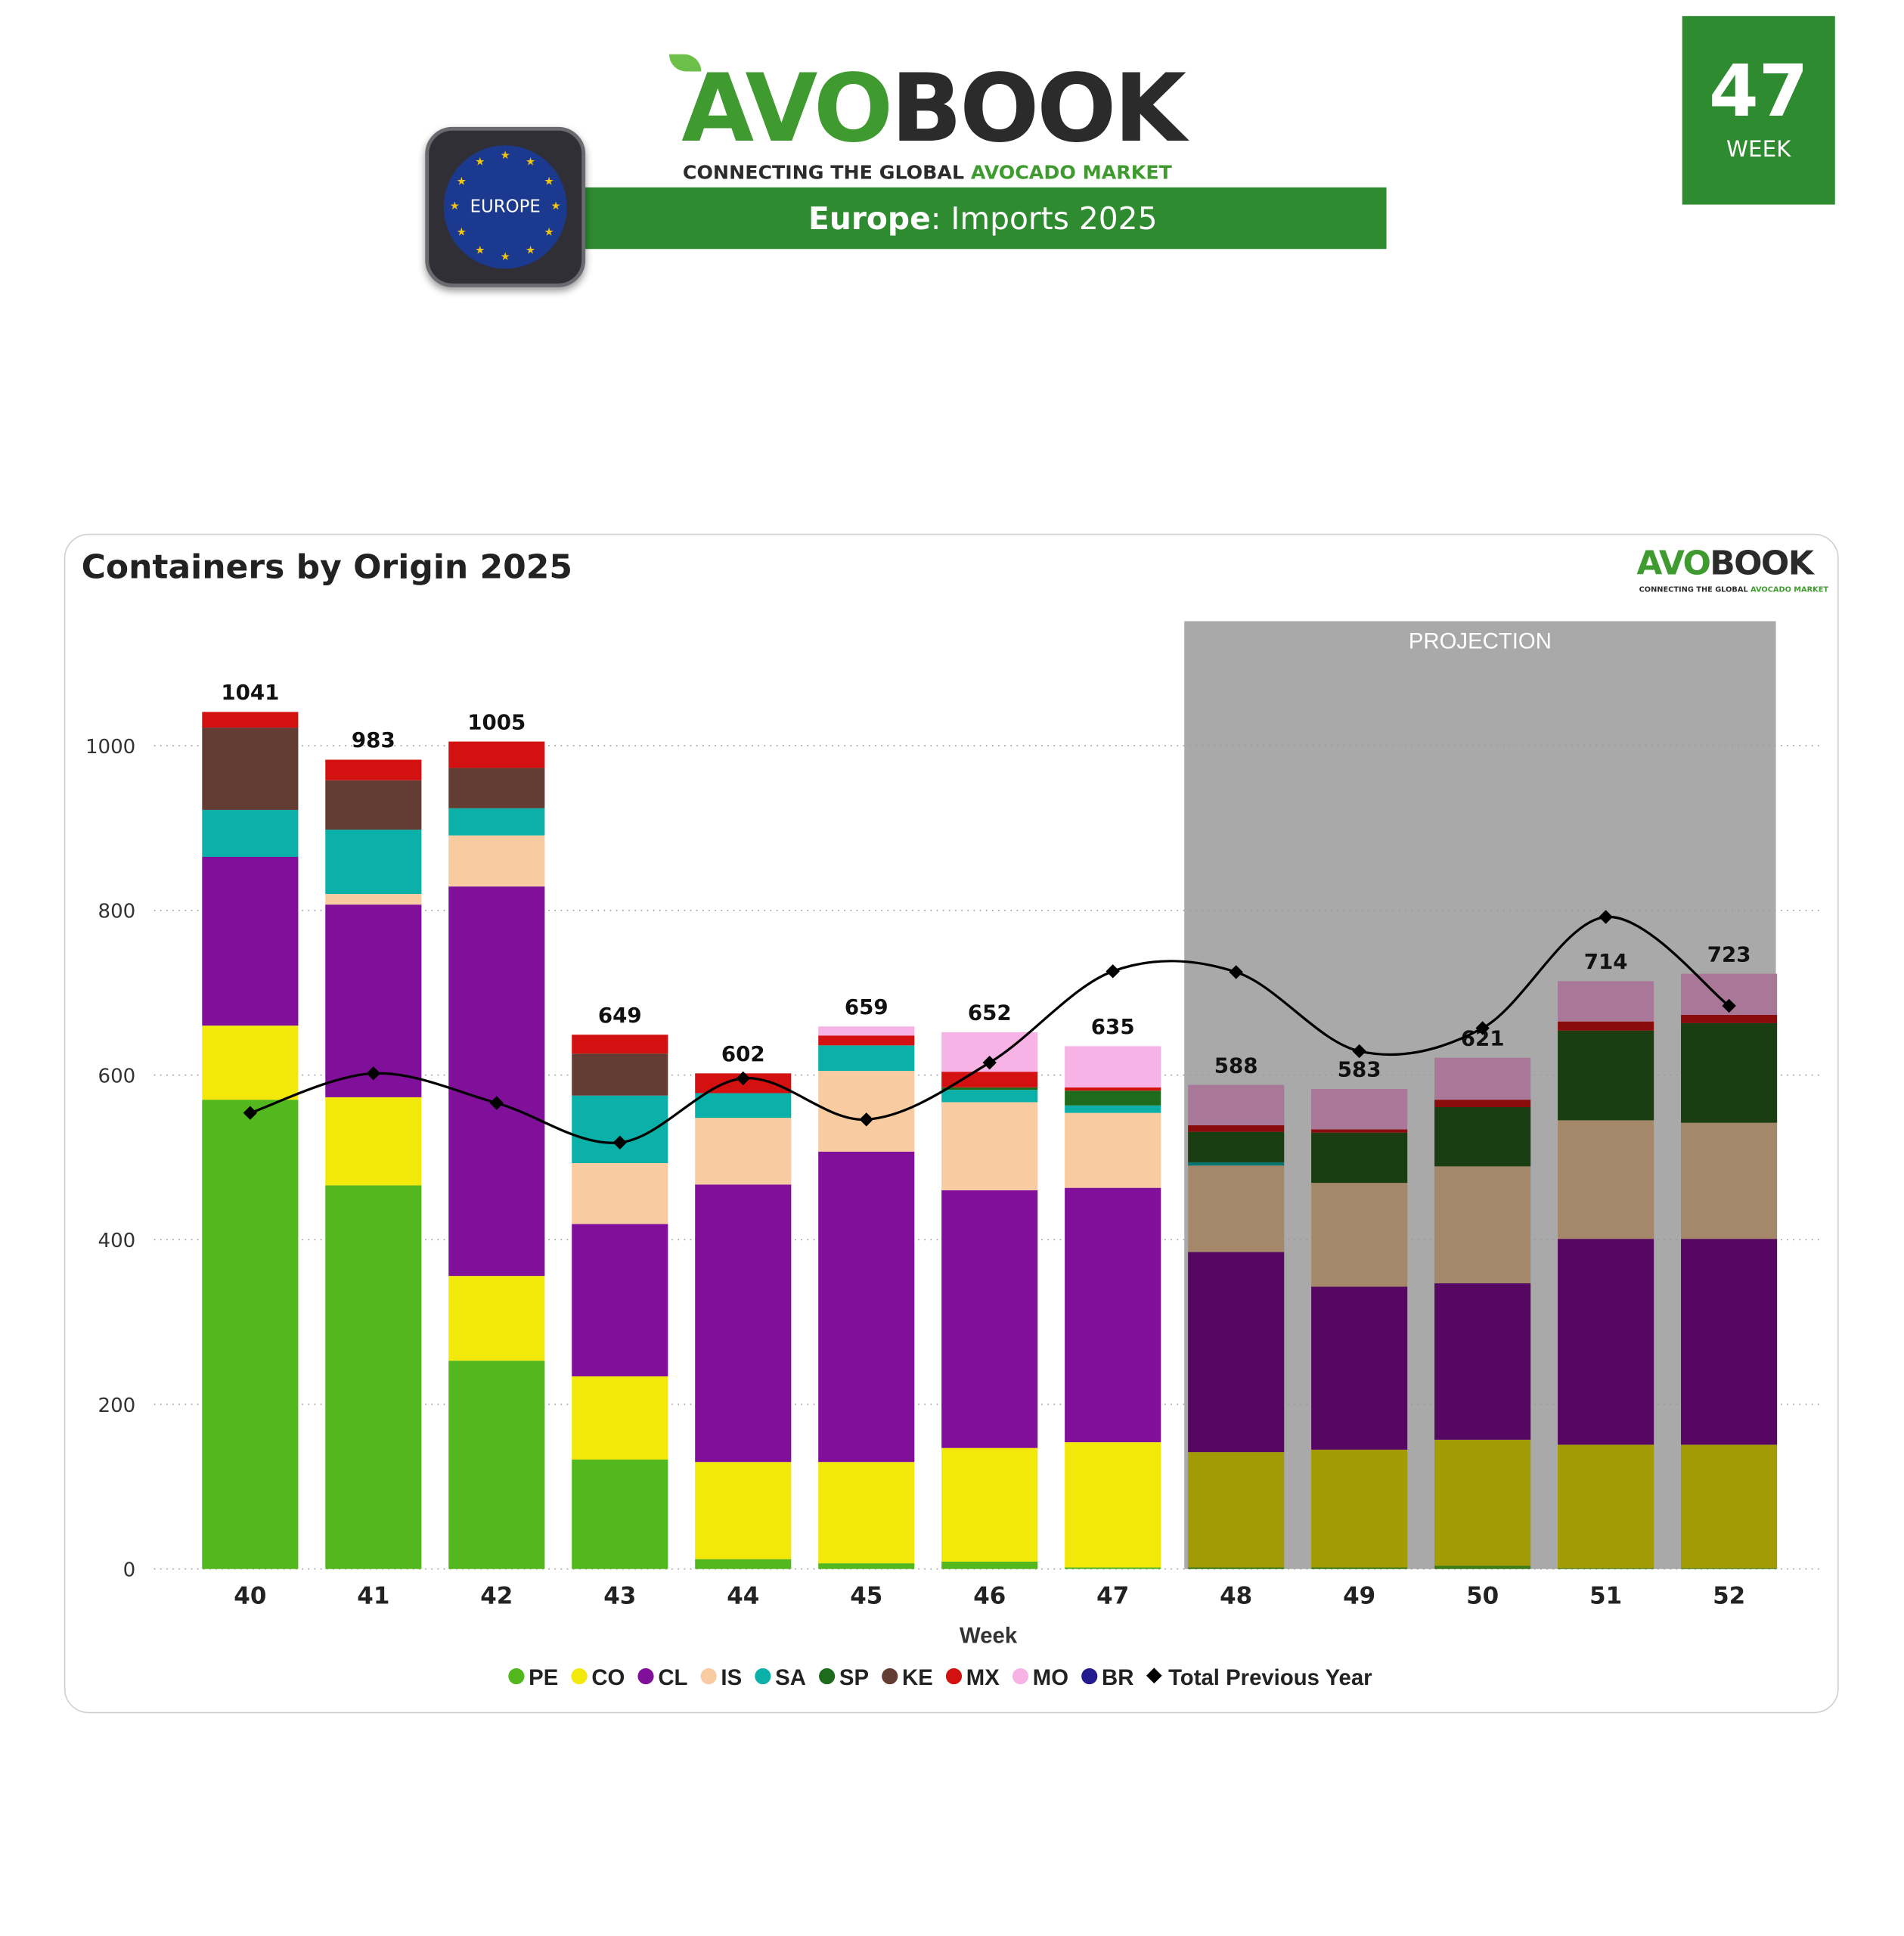 The image size is (1904, 1936). Describe the element at coordinates (619, 1596) in the screenshot. I see `x-tick-label: 43` at that location.